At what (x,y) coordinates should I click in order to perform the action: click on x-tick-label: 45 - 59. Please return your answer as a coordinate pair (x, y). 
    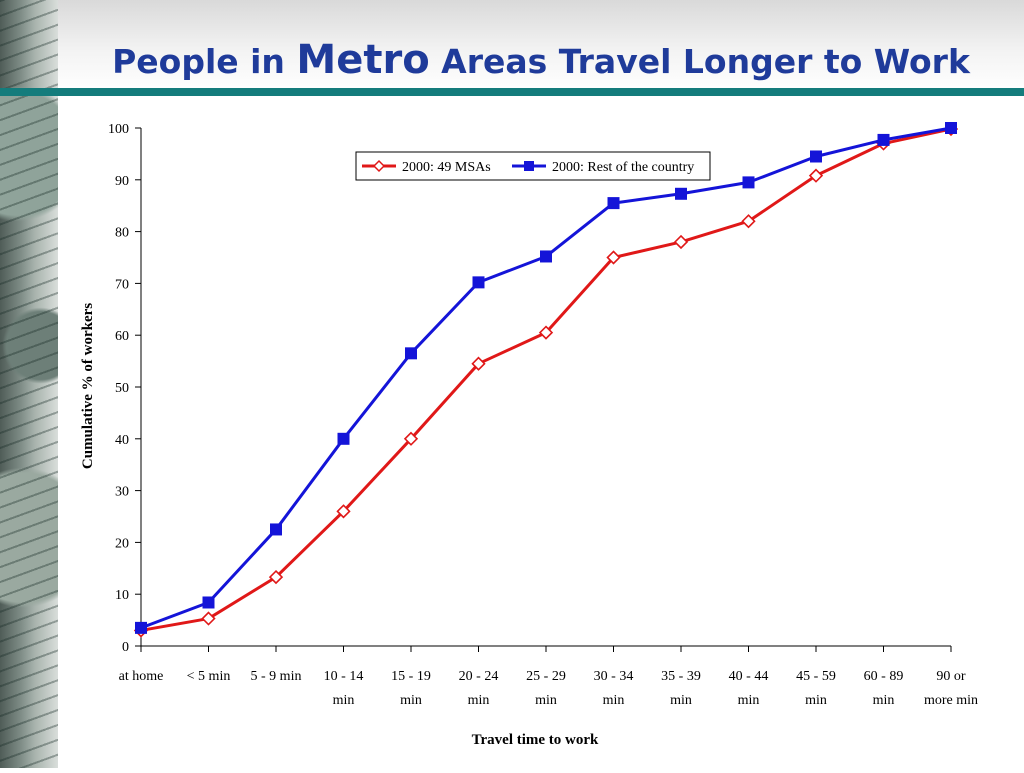
    Looking at the image, I should click on (816, 676).